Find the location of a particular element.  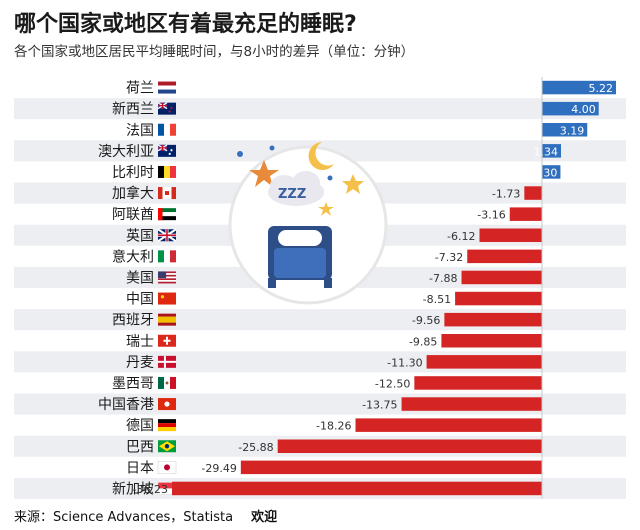

category-label: 荷兰 is located at coordinates (140, 89).